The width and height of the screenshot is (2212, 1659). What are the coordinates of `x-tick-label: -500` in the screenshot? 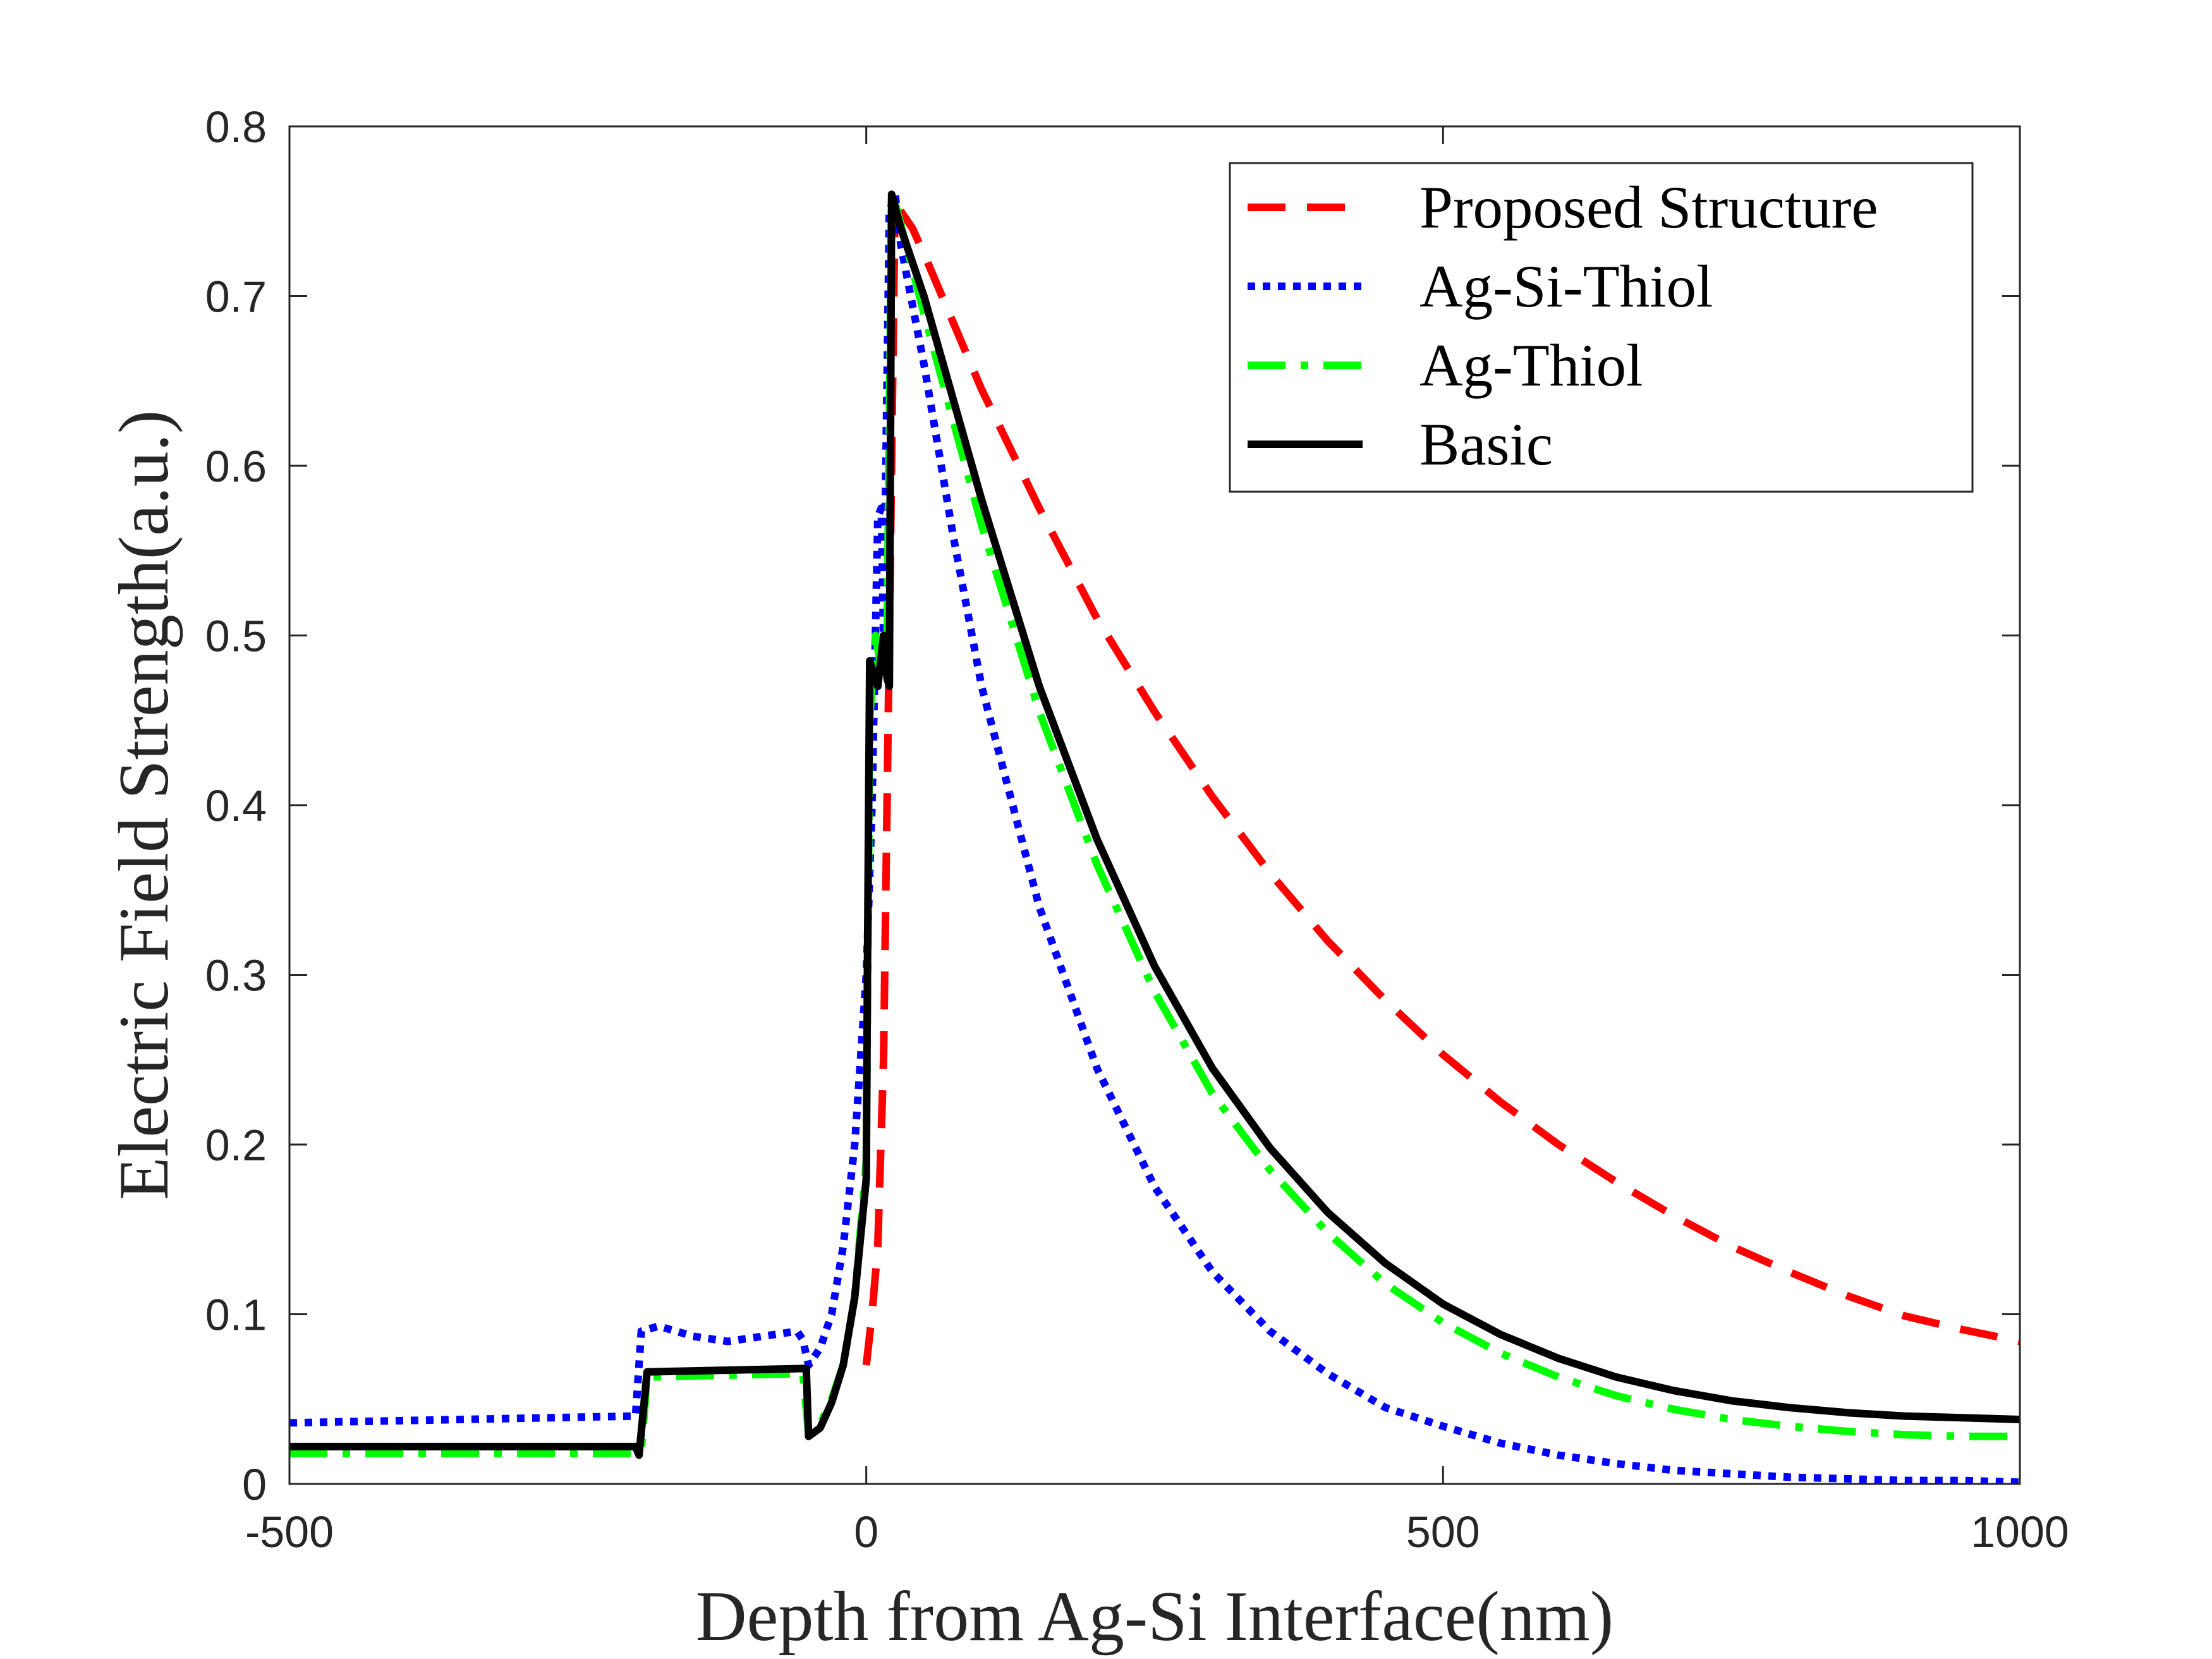 It's located at (289, 1532).